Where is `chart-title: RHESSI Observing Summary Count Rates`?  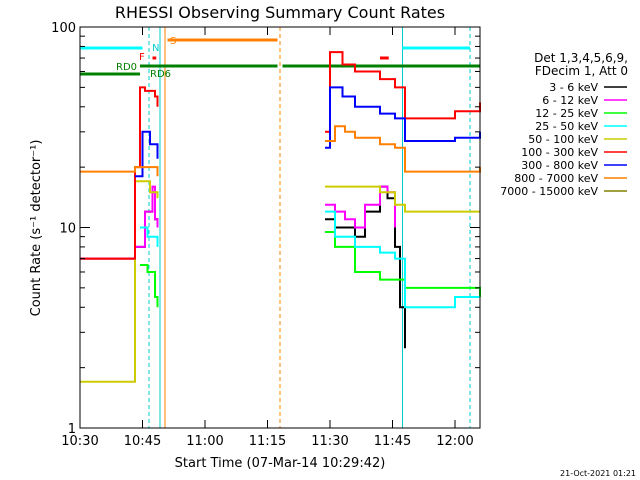 chart-title: RHESSI Observing Summary Count Rates is located at coordinates (280, 12).